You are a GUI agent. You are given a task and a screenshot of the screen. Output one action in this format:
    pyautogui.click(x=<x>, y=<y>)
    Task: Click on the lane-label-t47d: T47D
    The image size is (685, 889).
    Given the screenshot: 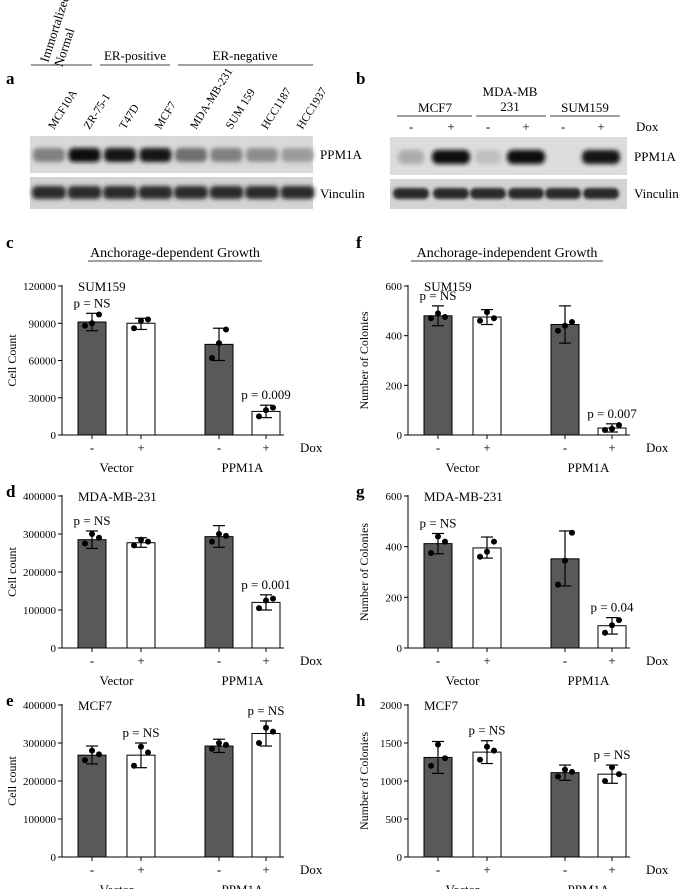 What is the action you would take?
    pyautogui.click(x=129, y=116)
    